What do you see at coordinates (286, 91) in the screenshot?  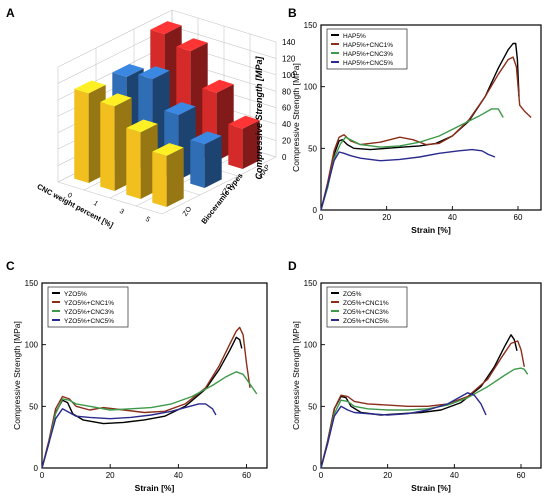 I see `z-tick-label: 80` at bounding box center [286, 91].